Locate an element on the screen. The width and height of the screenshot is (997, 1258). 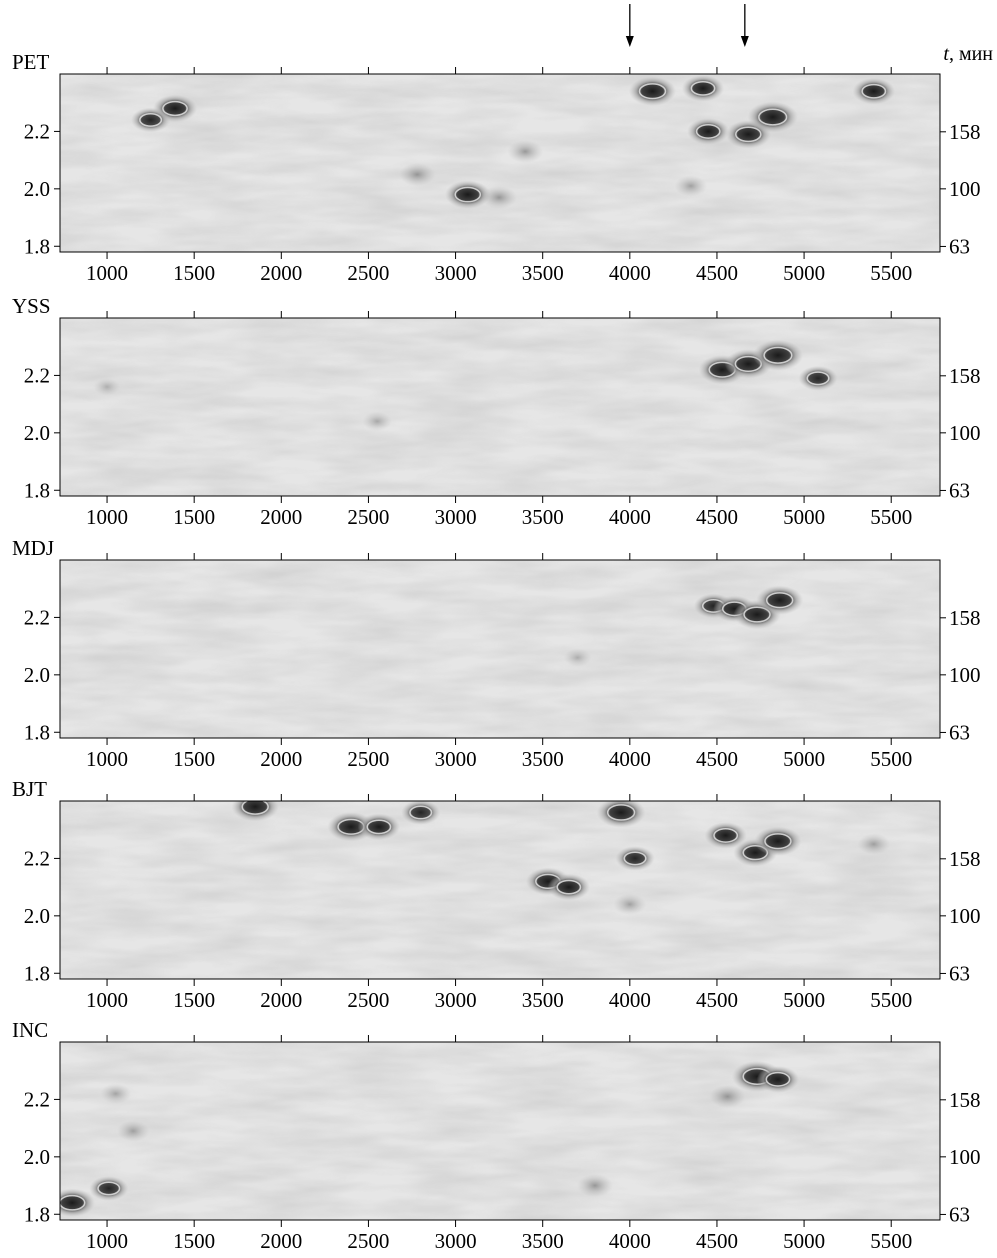
station-label: YSS is located at coordinates (31, 306).